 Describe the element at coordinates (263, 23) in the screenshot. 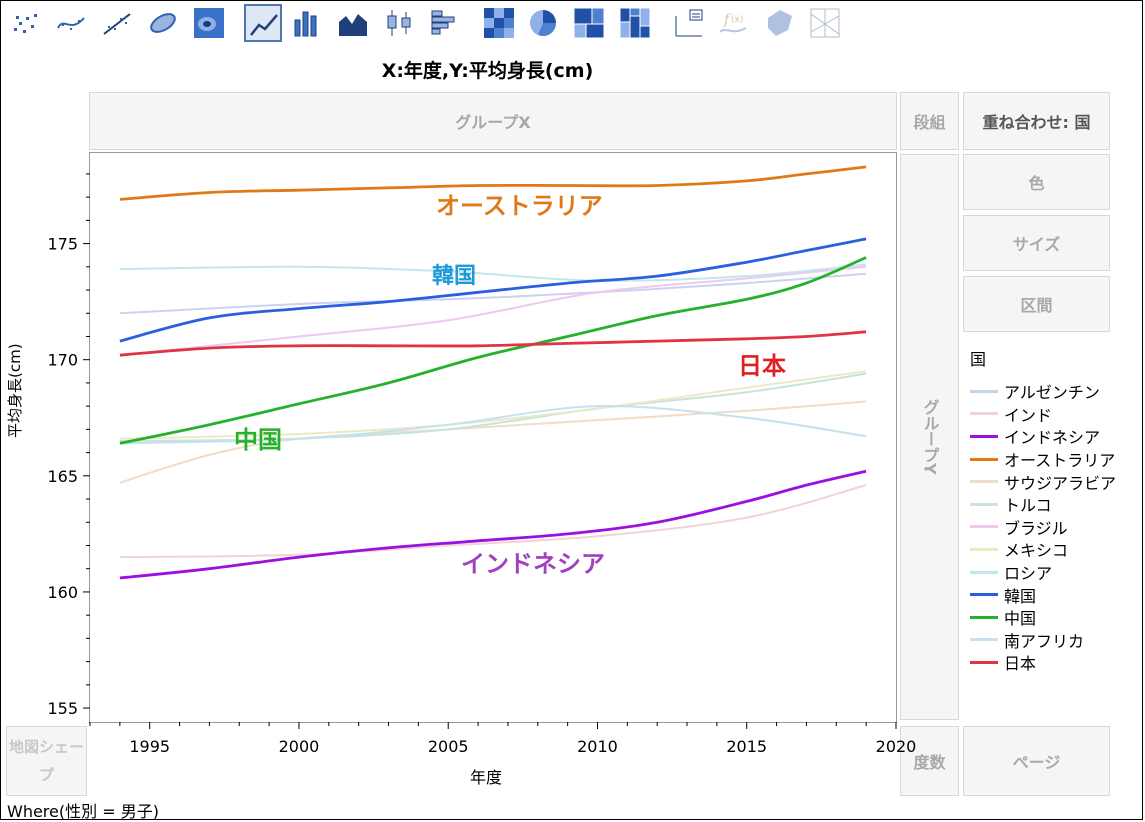

I see `line-chart-icon` at that location.